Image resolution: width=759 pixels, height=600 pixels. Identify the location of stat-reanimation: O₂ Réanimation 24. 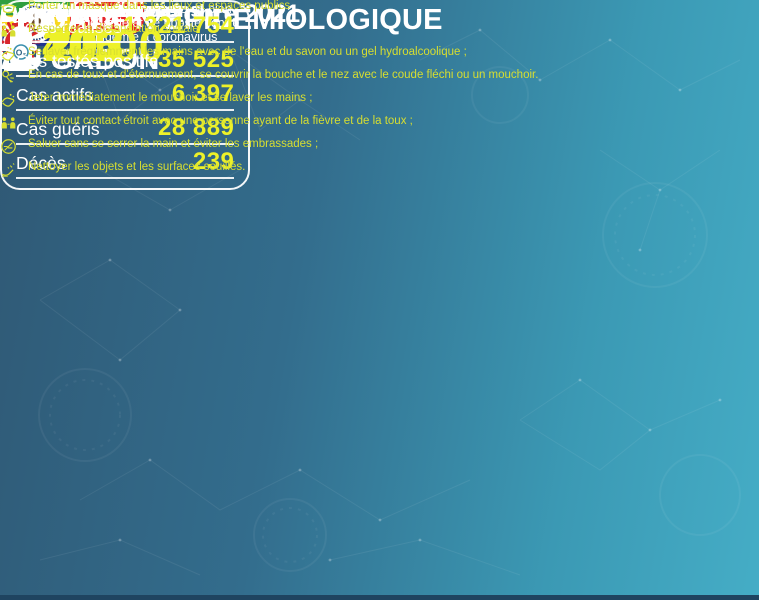
(112, 35).